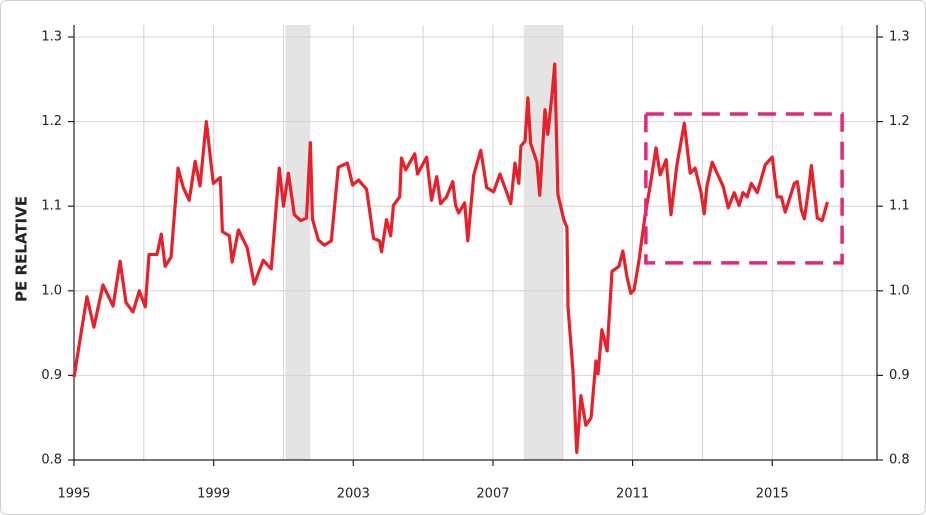 Image resolution: width=926 pixels, height=515 pixels. Describe the element at coordinates (22, 249) in the screenshot. I see `y-axis-label: PE RELATIVE` at that location.